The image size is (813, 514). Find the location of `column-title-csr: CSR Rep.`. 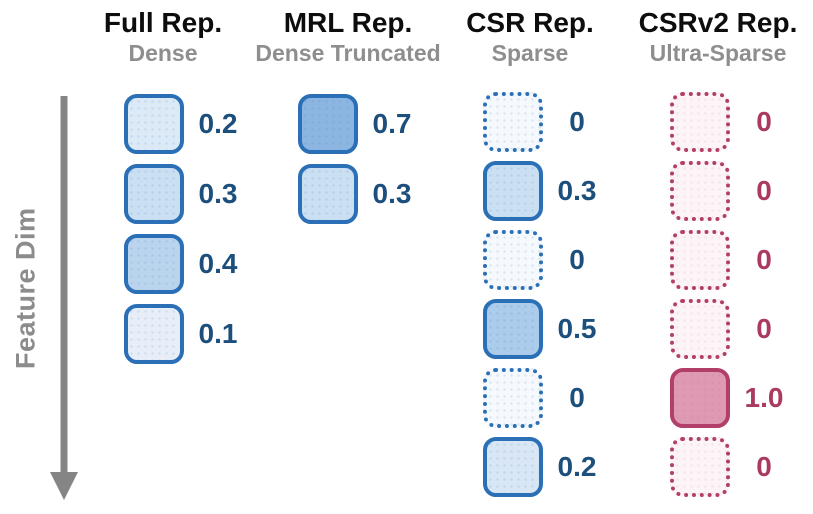

column-title-csr: CSR Rep. is located at coordinates (530, 22).